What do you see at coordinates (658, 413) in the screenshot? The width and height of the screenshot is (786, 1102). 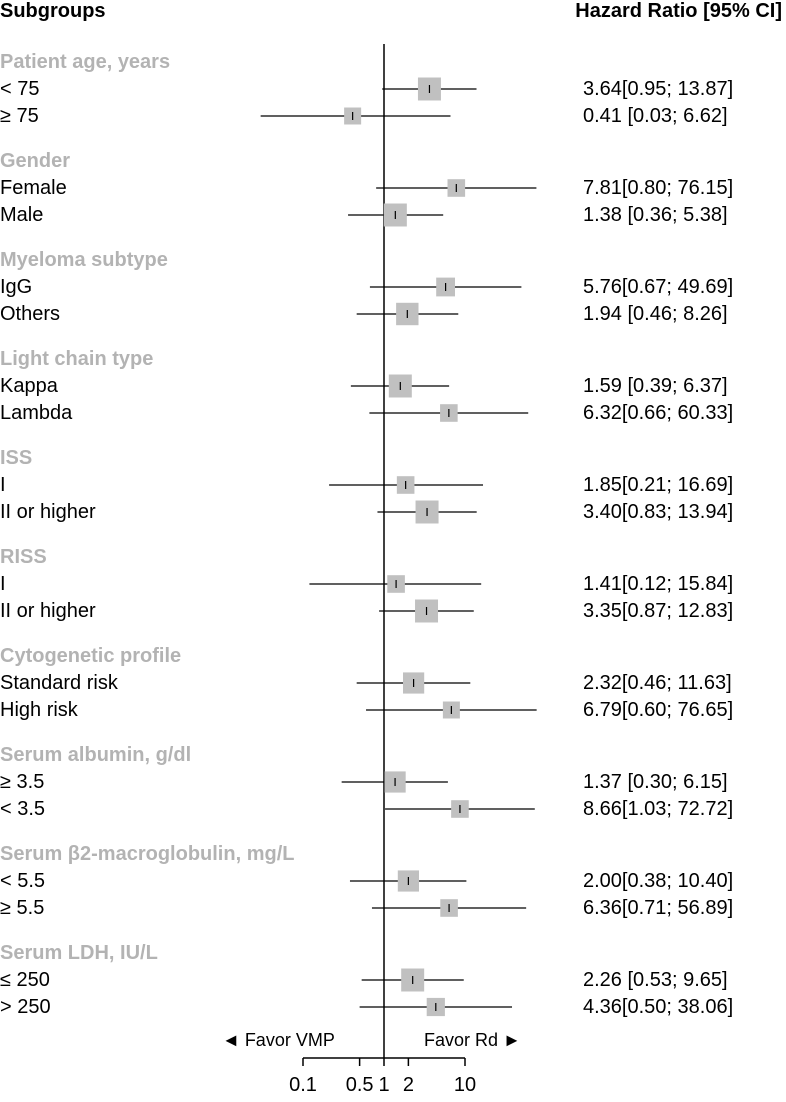 I see `hazard-ratio-value: 6.32[0.66; 60.33]` at bounding box center [658, 413].